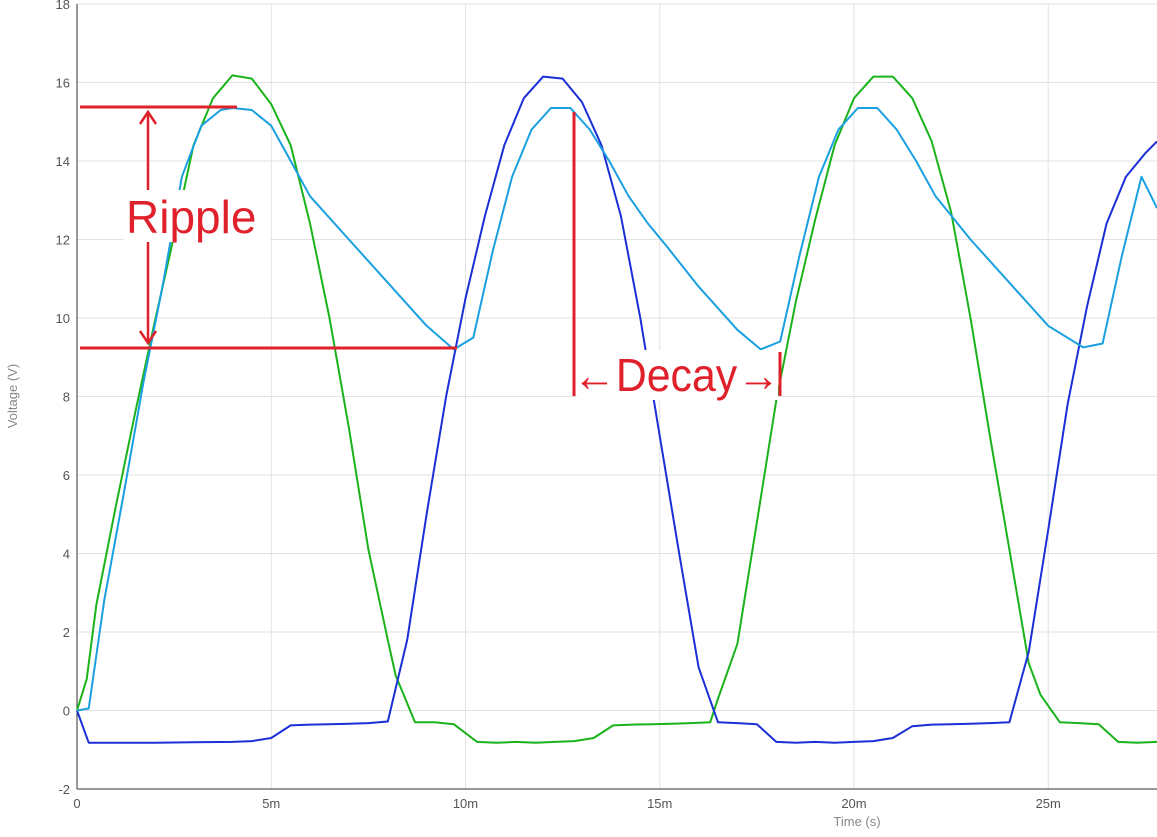 This screenshot has height=837, width=1157. Describe the element at coordinates (66, 711) in the screenshot. I see `y-tick-label: 0` at that location.